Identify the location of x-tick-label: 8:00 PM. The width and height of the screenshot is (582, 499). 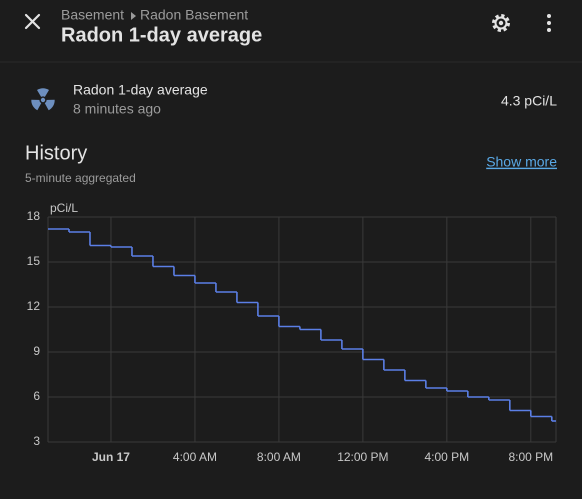
(530, 457).